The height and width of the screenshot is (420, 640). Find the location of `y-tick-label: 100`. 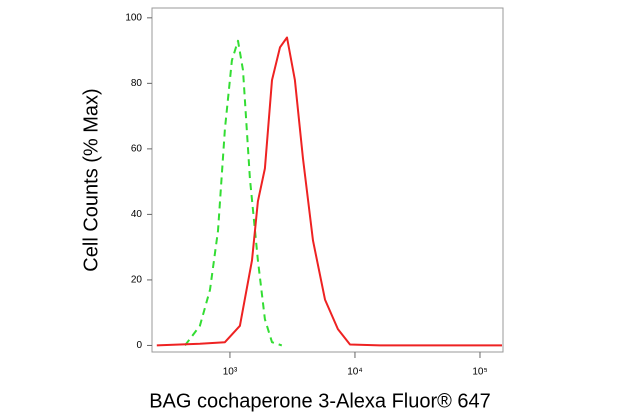

y-tick-label: 100 is located at coordinates (133, 17).